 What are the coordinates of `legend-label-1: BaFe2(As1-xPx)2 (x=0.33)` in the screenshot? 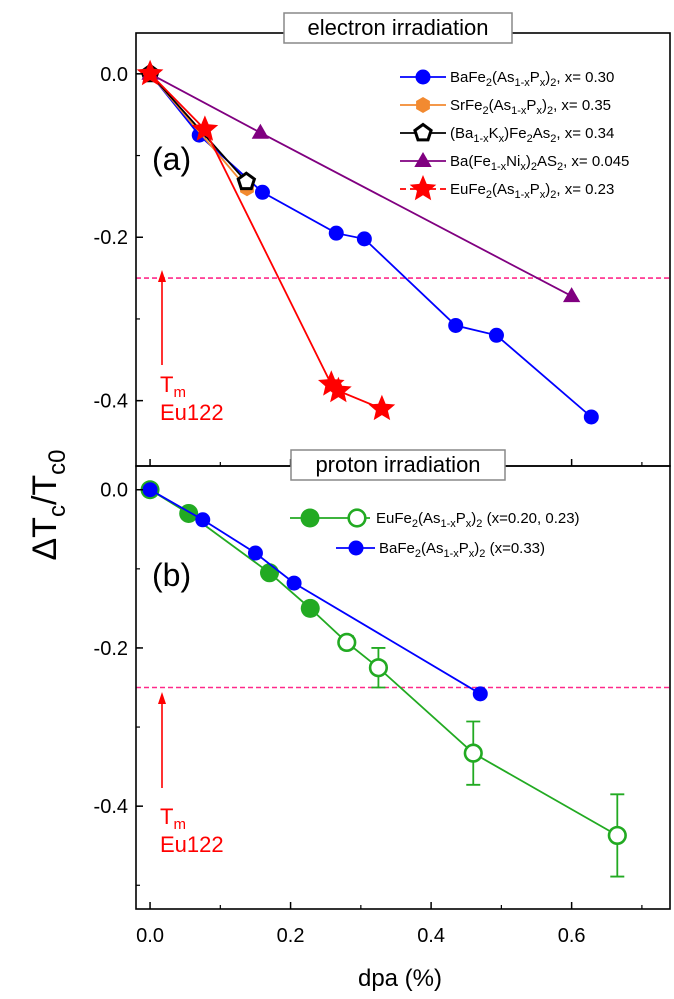 It's located at (462, 550).